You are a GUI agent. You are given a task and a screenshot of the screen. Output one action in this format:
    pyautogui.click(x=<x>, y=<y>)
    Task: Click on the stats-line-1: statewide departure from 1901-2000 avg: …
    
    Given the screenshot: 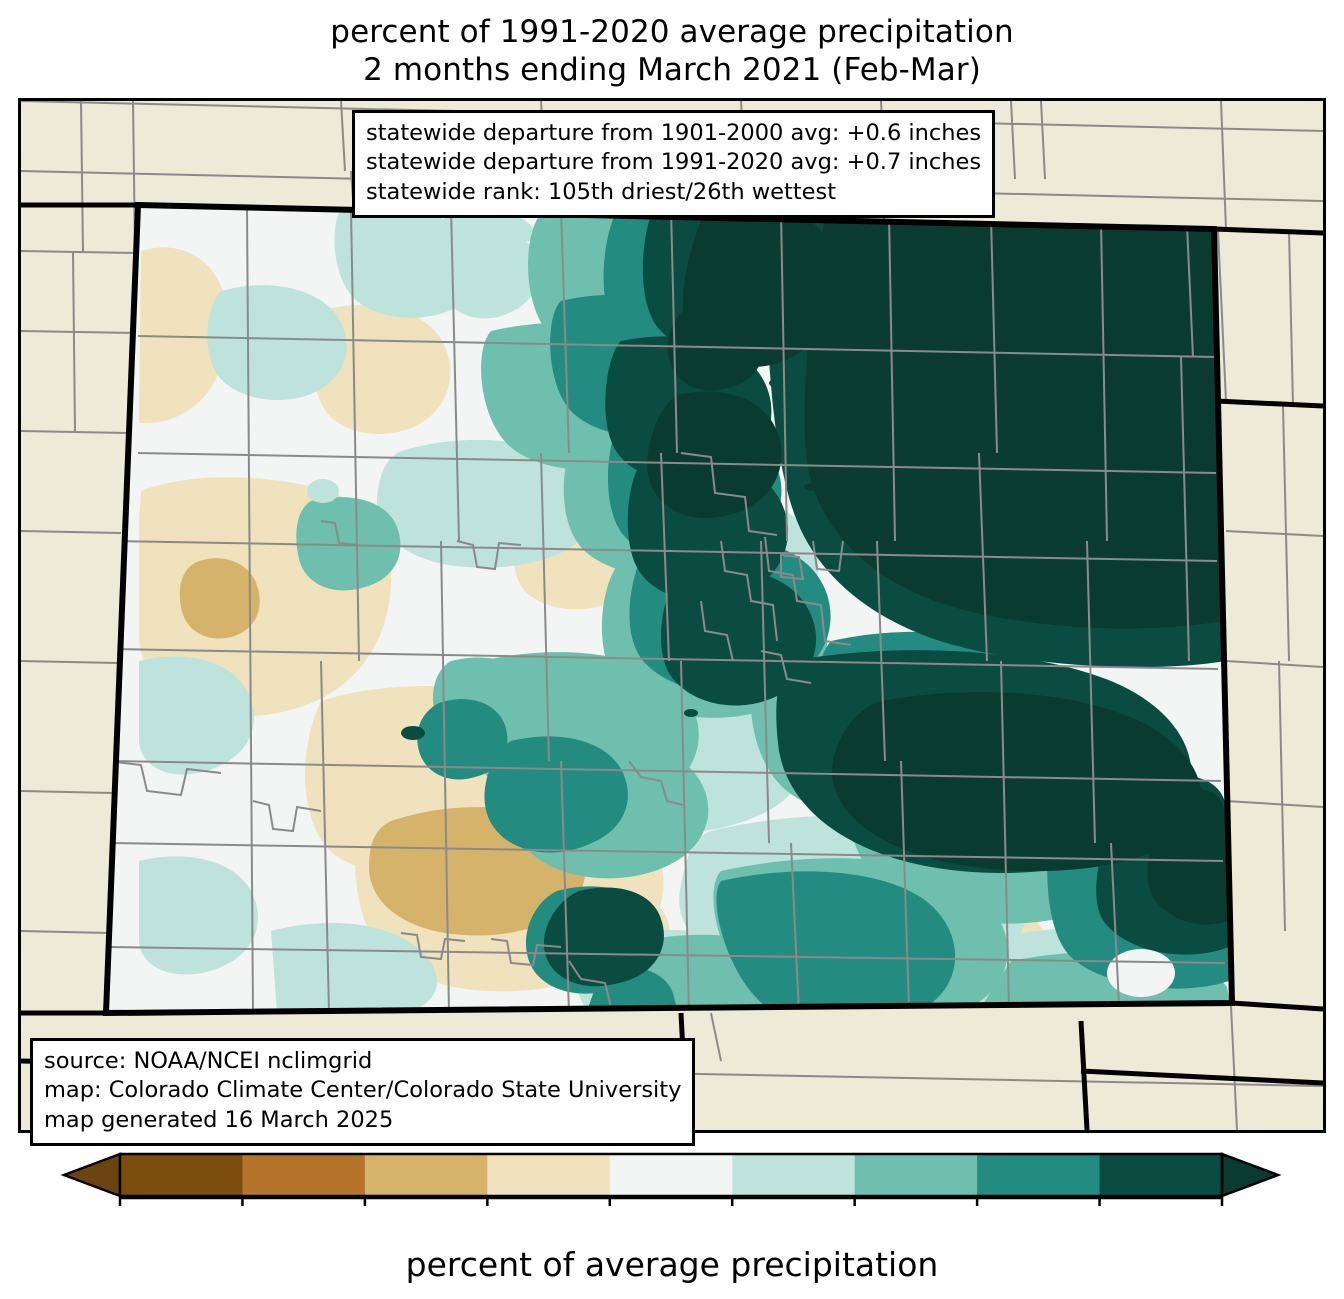 What is the action you would take?
    pyautogui.click(x=674, y=133)
    